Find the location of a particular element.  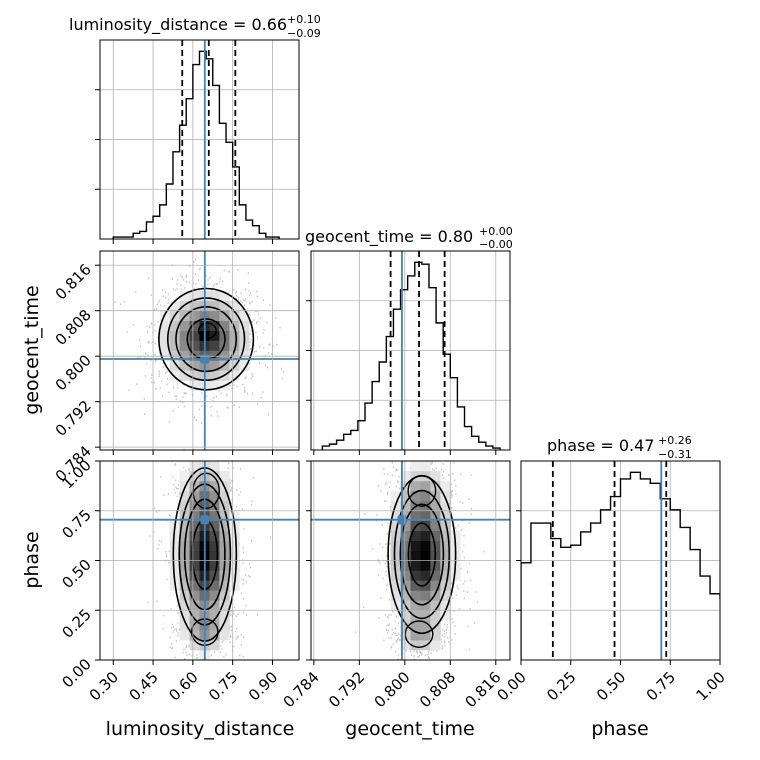

title-geocent-time-main: geocent_time = 0.80 is located at coordinates (389, 237).